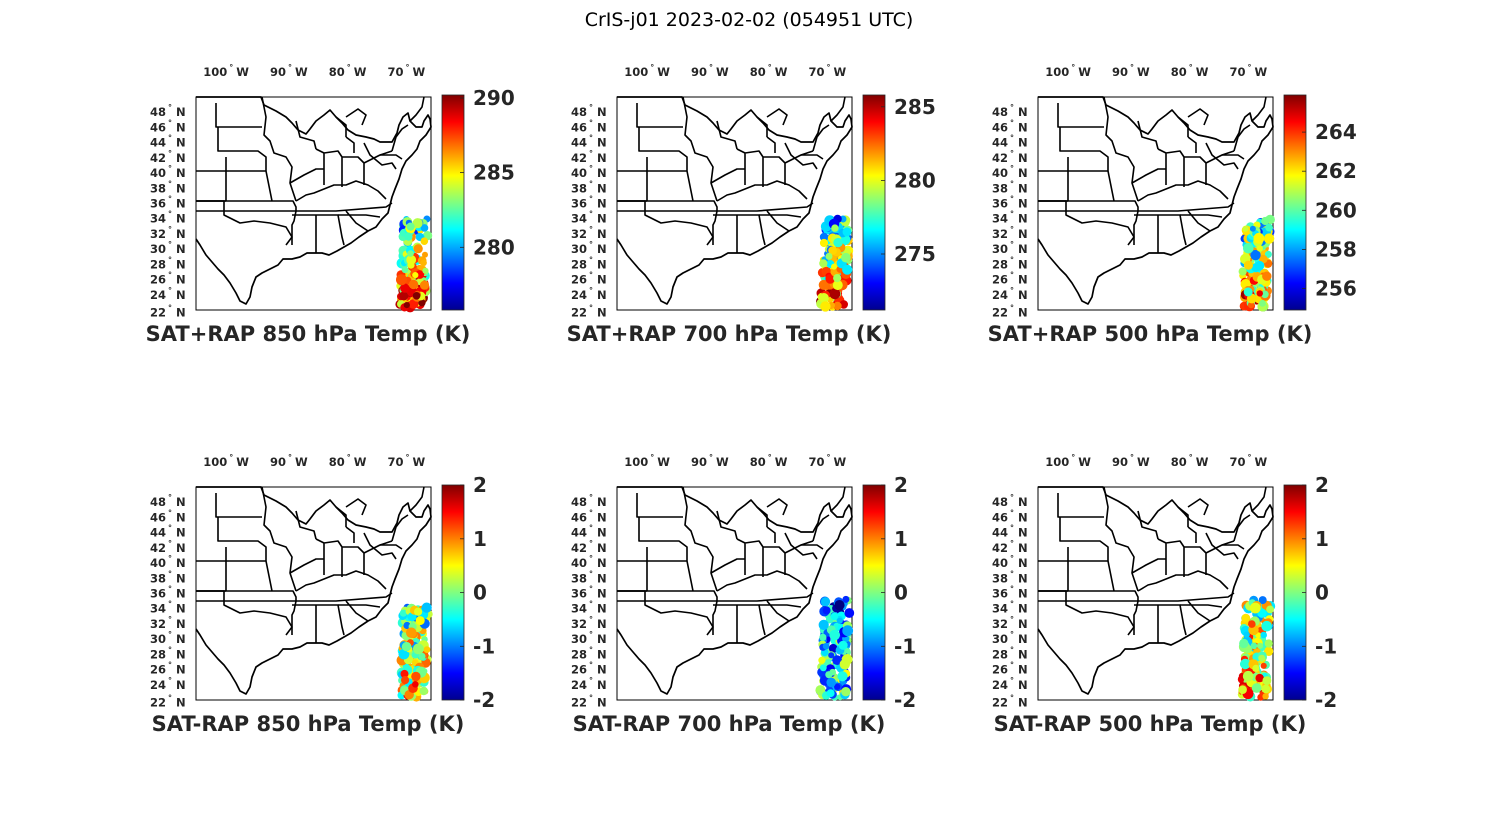  What do you see at coordinates (168, 111) in the screenshot?
I see `lat-tick-label: 48 ° N` at bounding box center [168, 111].